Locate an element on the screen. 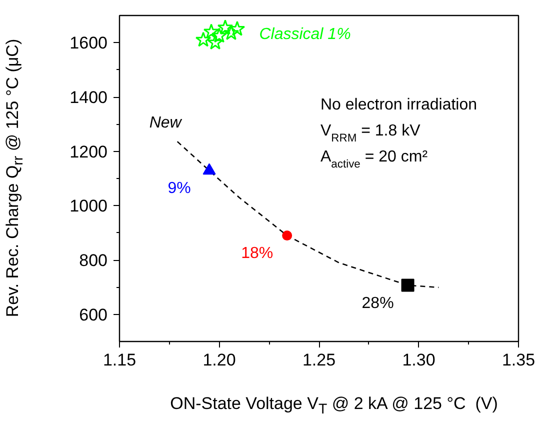 The image size is (542, 428). x-tick-label: 1.25 is located at coordinates (319, 360).